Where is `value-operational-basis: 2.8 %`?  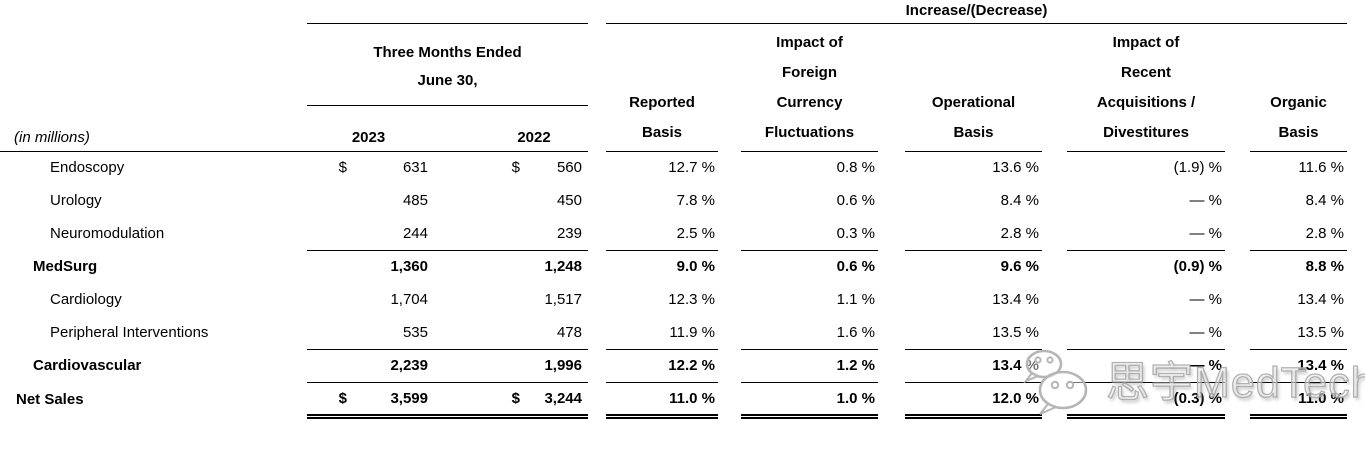
value-operational-basis: 2.8 % is located at coordinates (973, 234).